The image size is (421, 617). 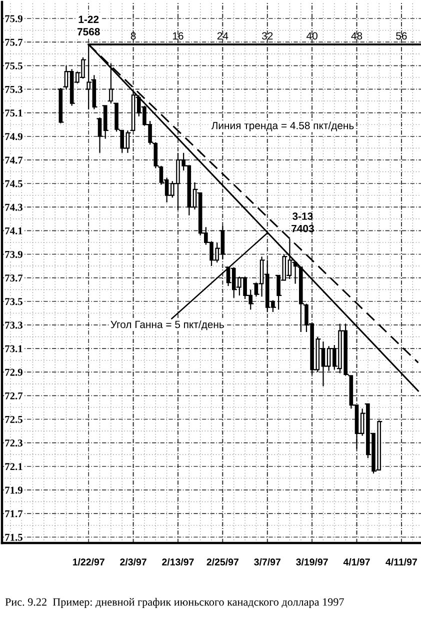 I want to click on y-tick-label: 74.1, so click(x=13, y=230).